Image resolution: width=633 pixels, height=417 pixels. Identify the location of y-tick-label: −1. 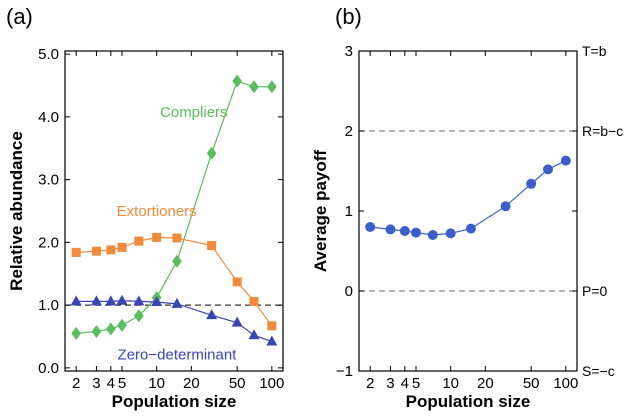
(344, 371).